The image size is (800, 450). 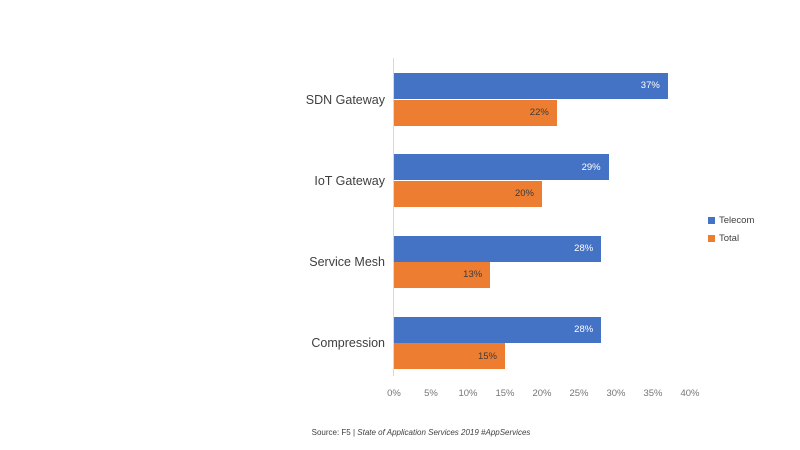 I want to click on bar-total-sdn-gateway: 22%, so click(x=475, y=112).